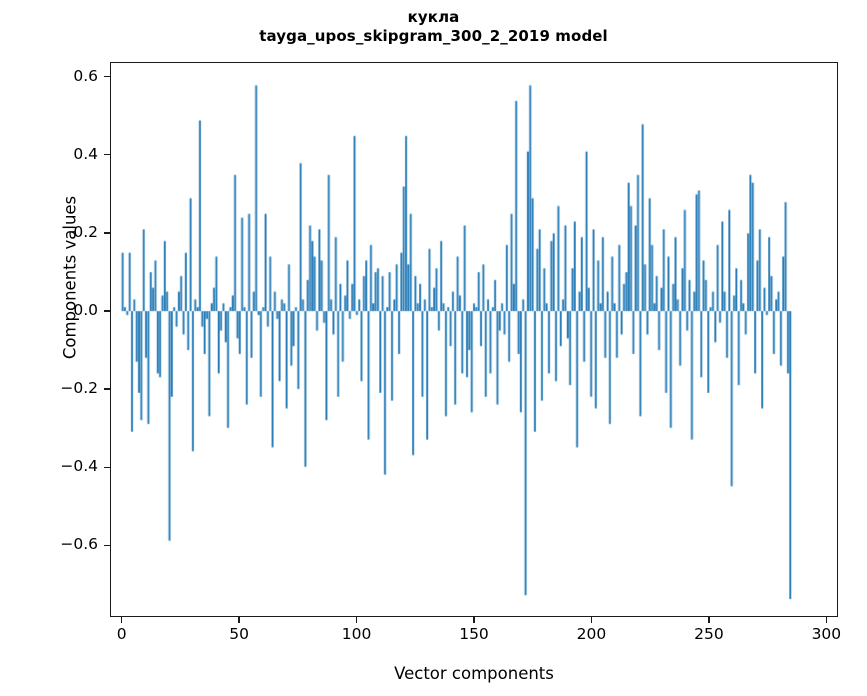 Image resolution: width=867 pixels, height=696 pixels. What do you see at coordinates (826, 634) in the screenshot?
I see `x-tick-label: 300` at bounding box center [826, 634].